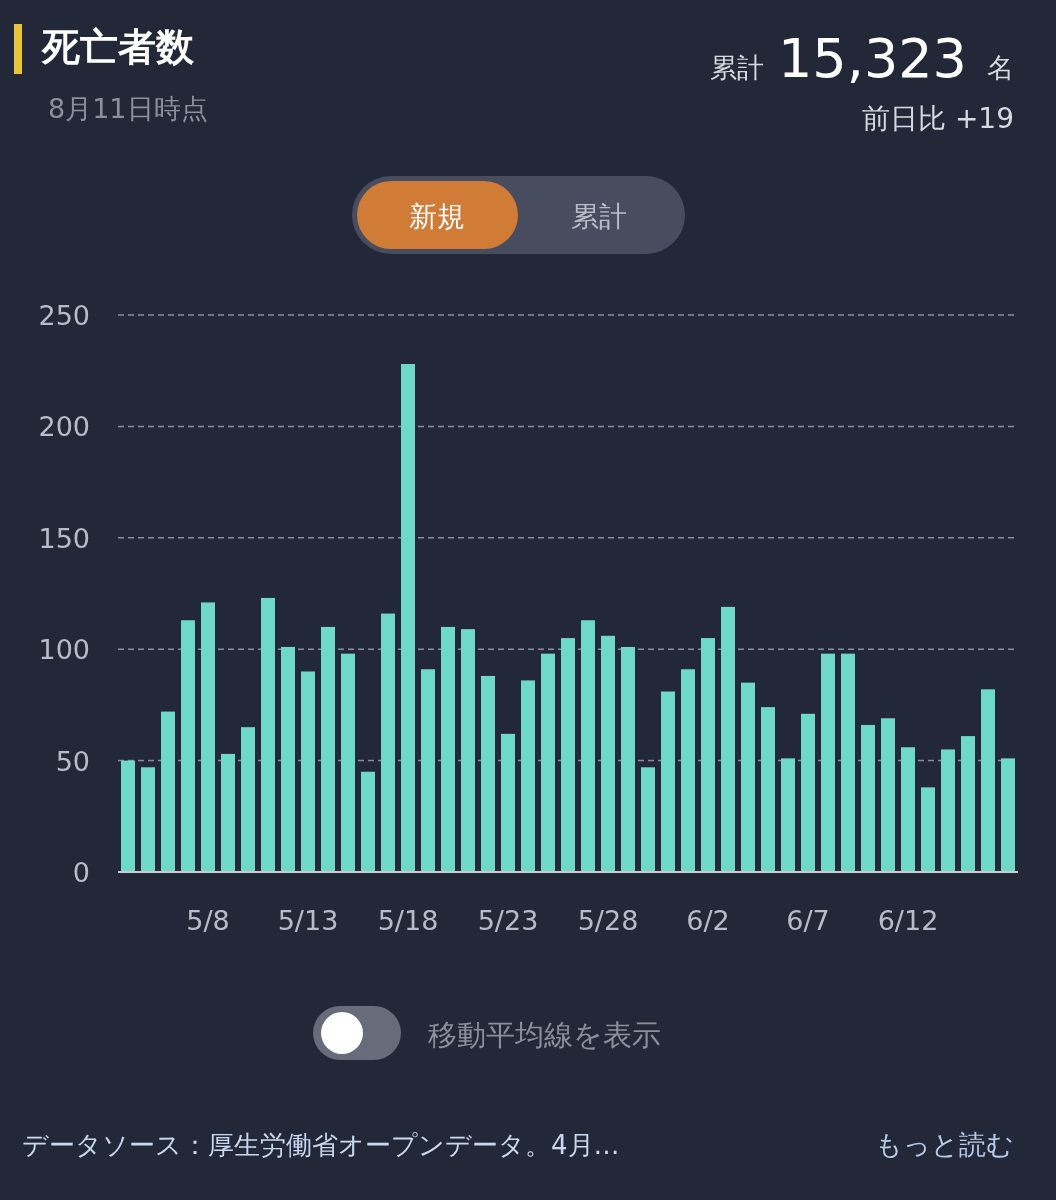 Image resolution: width=1056 pixels, height=1200 pixels. Describe the element at coordinates (1000, 67) in the screenshot. I see `text: 名` at that location.